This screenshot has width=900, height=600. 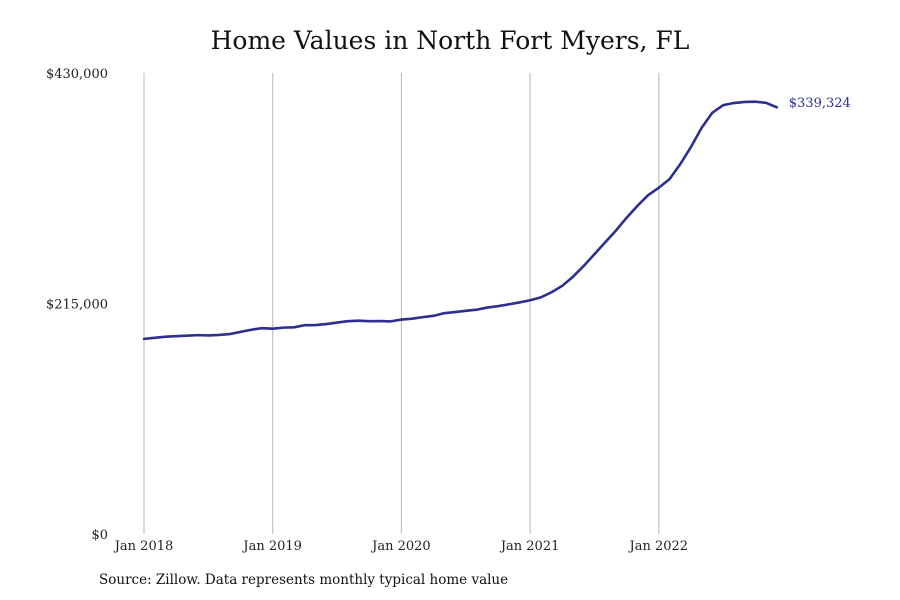 I want to click on x-tick-label: Jan 2019, so click(x=271, y=546).